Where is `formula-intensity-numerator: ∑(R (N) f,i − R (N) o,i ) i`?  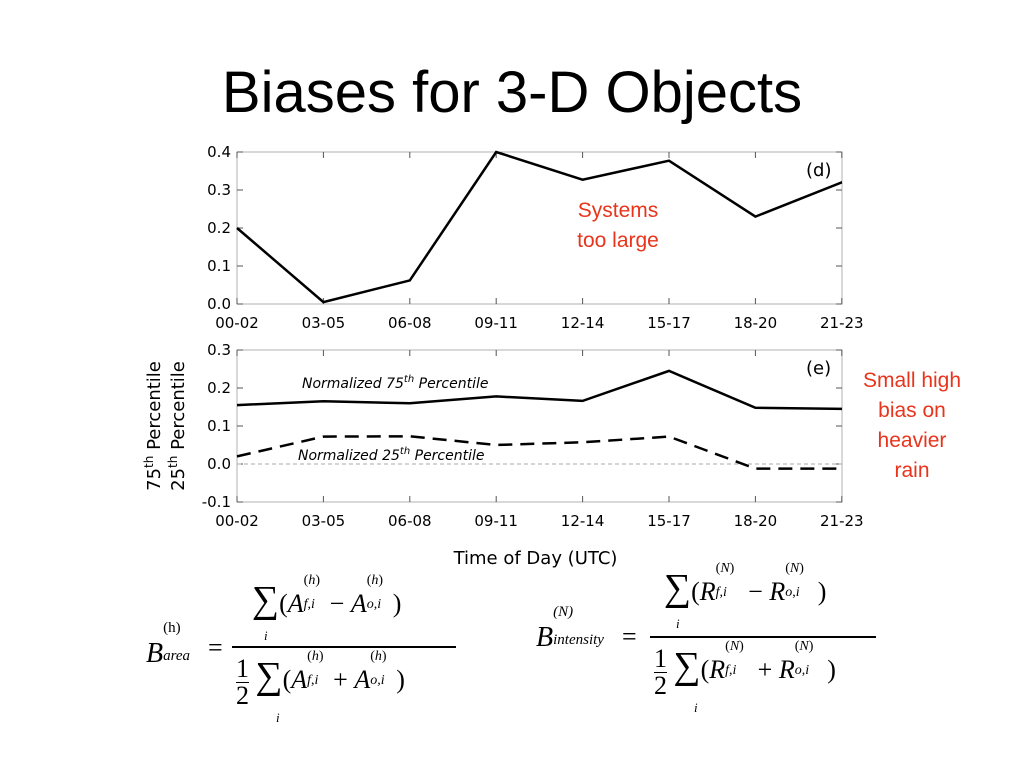
formula-intensity-numerator: ∑(R (N) f,i − R (N) o,i ) i is located at coordinates (745, 596).